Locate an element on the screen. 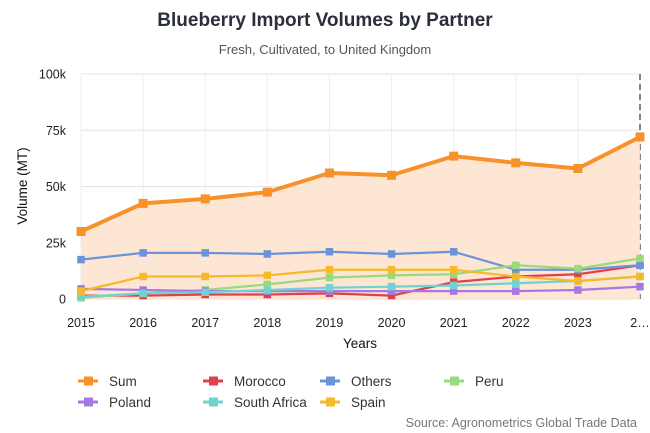 This screenshot has width=650, height=433. x-axis-label: Years is located at coordinates (360, 343).